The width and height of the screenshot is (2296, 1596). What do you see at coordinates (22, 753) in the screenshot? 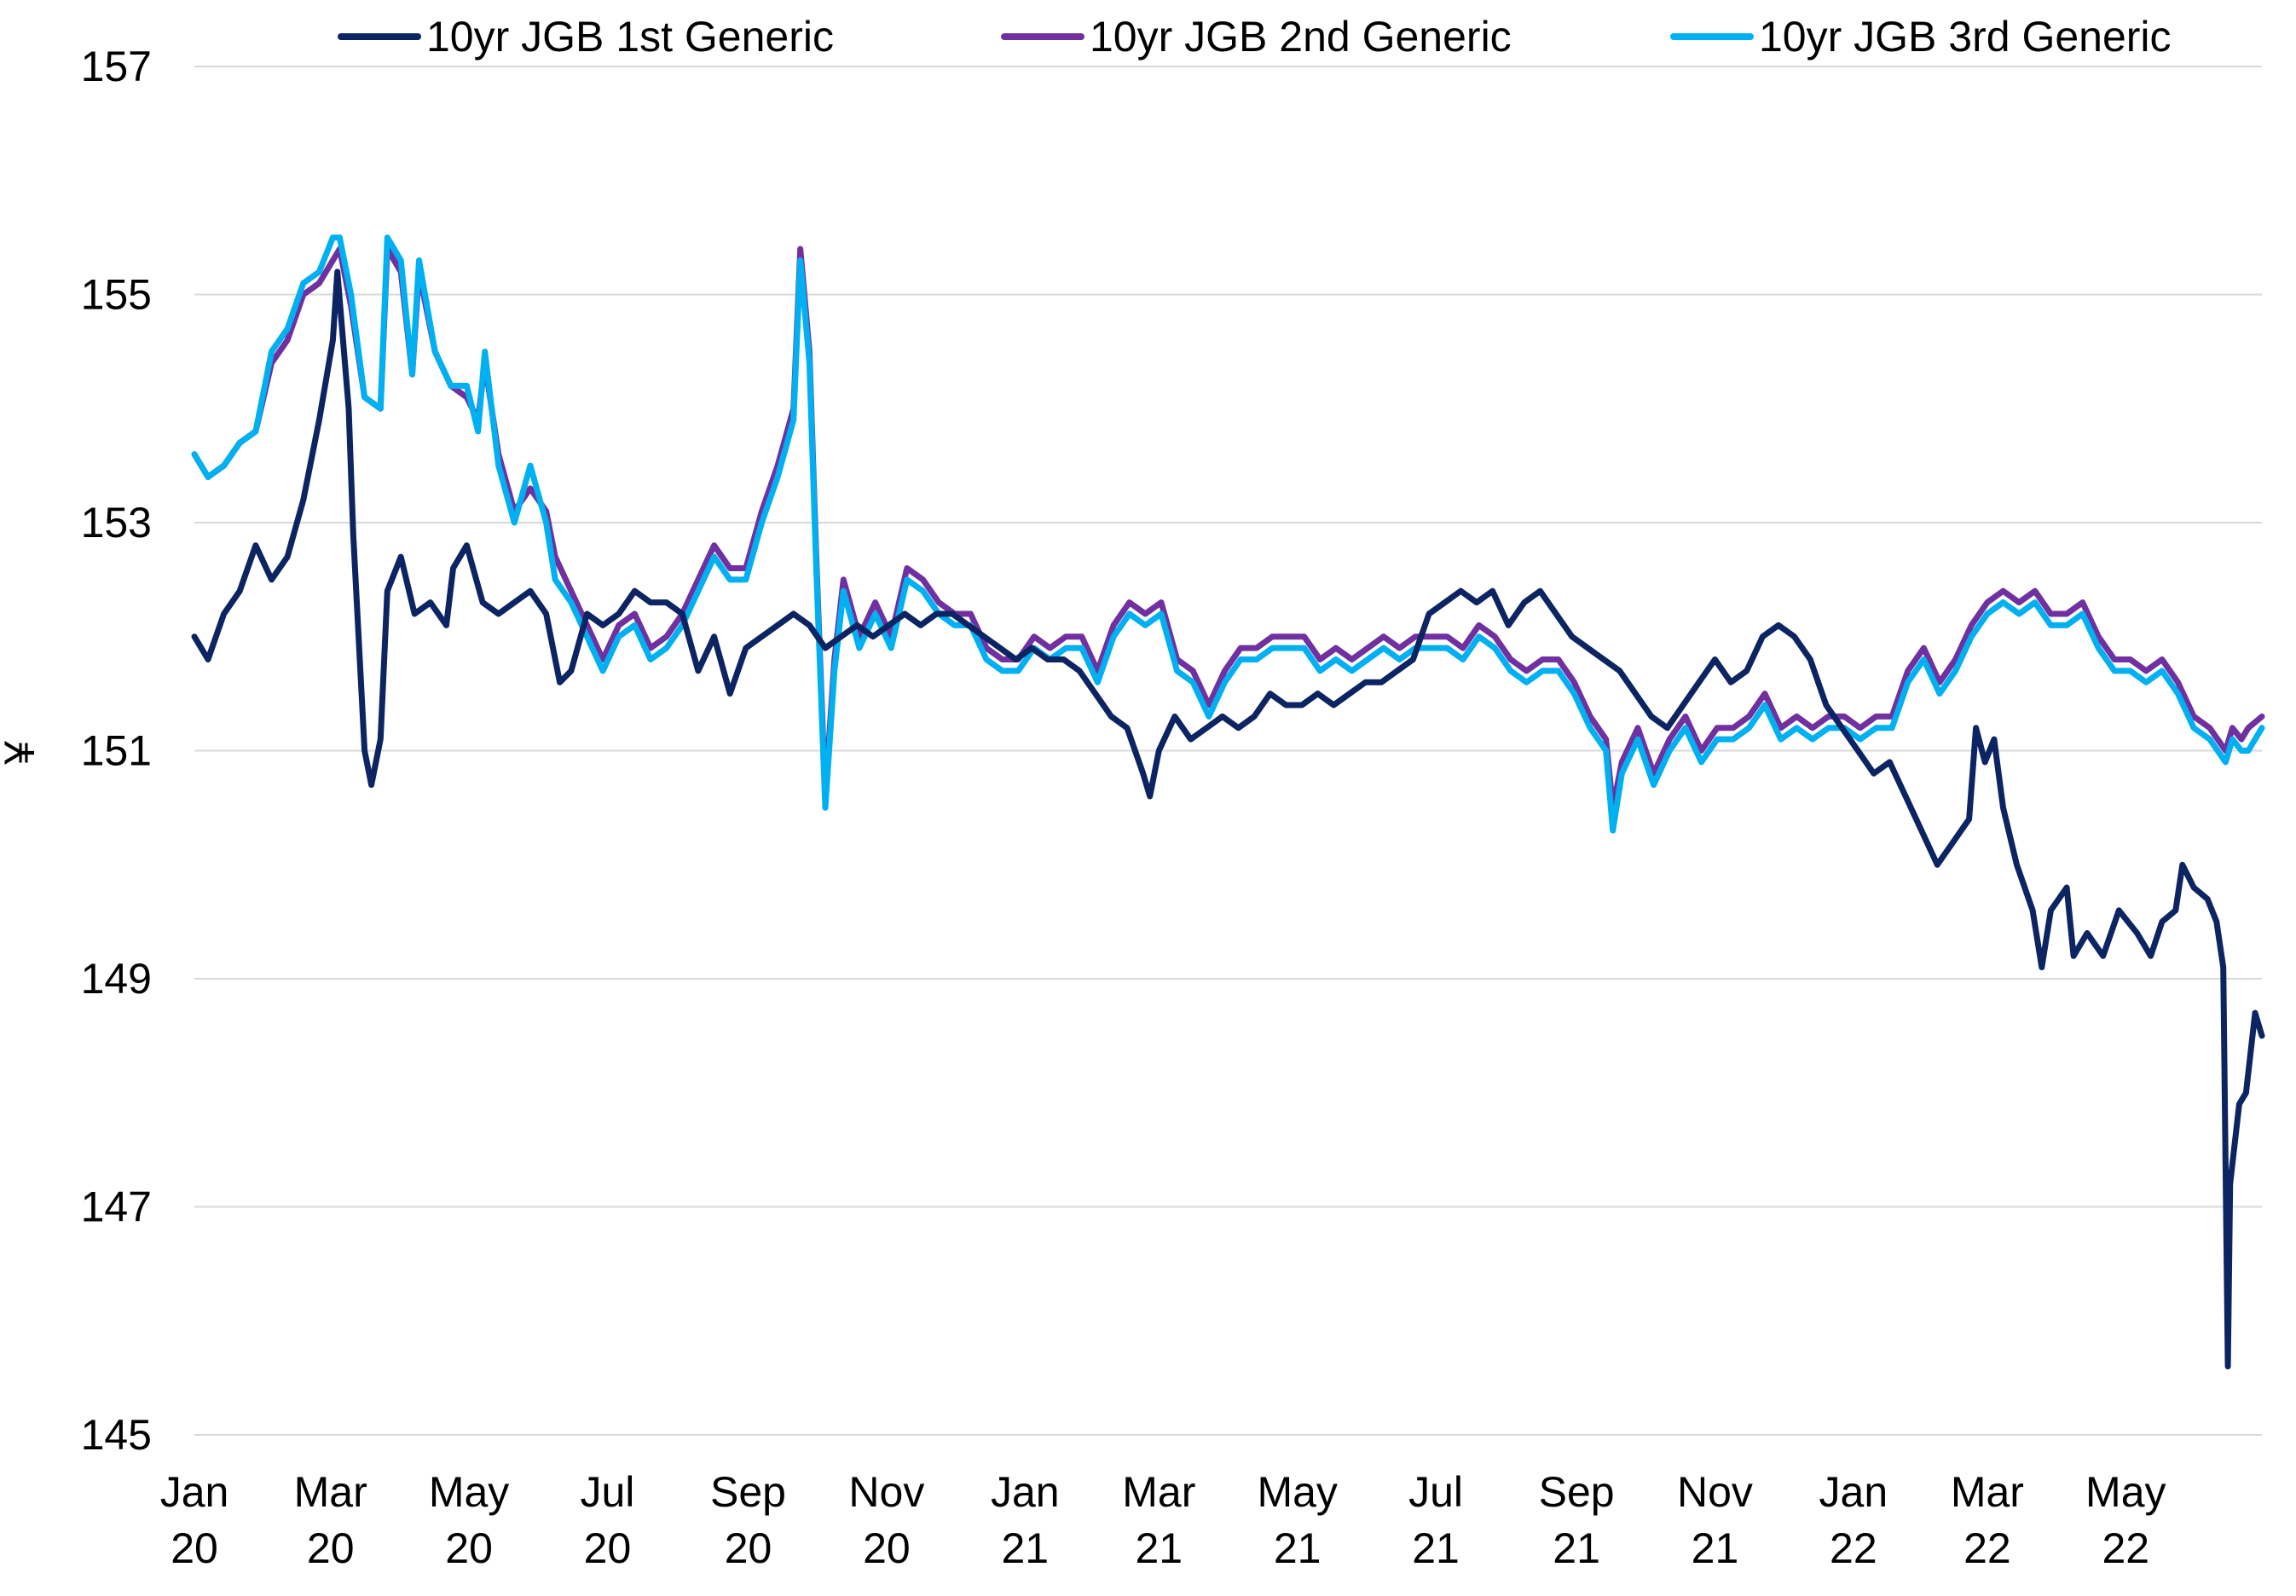
I see `y-axis-title: ¥` at bounding box center [22, 753].